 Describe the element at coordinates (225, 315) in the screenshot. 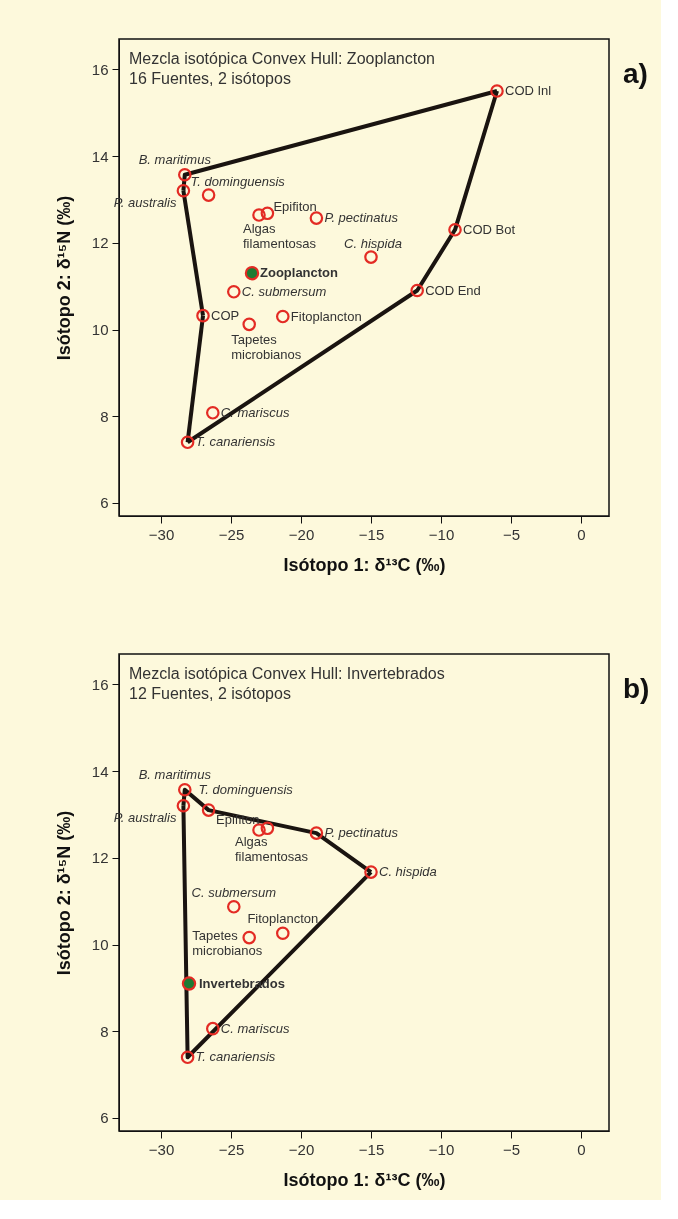

I see `annotation: COP` at that location.